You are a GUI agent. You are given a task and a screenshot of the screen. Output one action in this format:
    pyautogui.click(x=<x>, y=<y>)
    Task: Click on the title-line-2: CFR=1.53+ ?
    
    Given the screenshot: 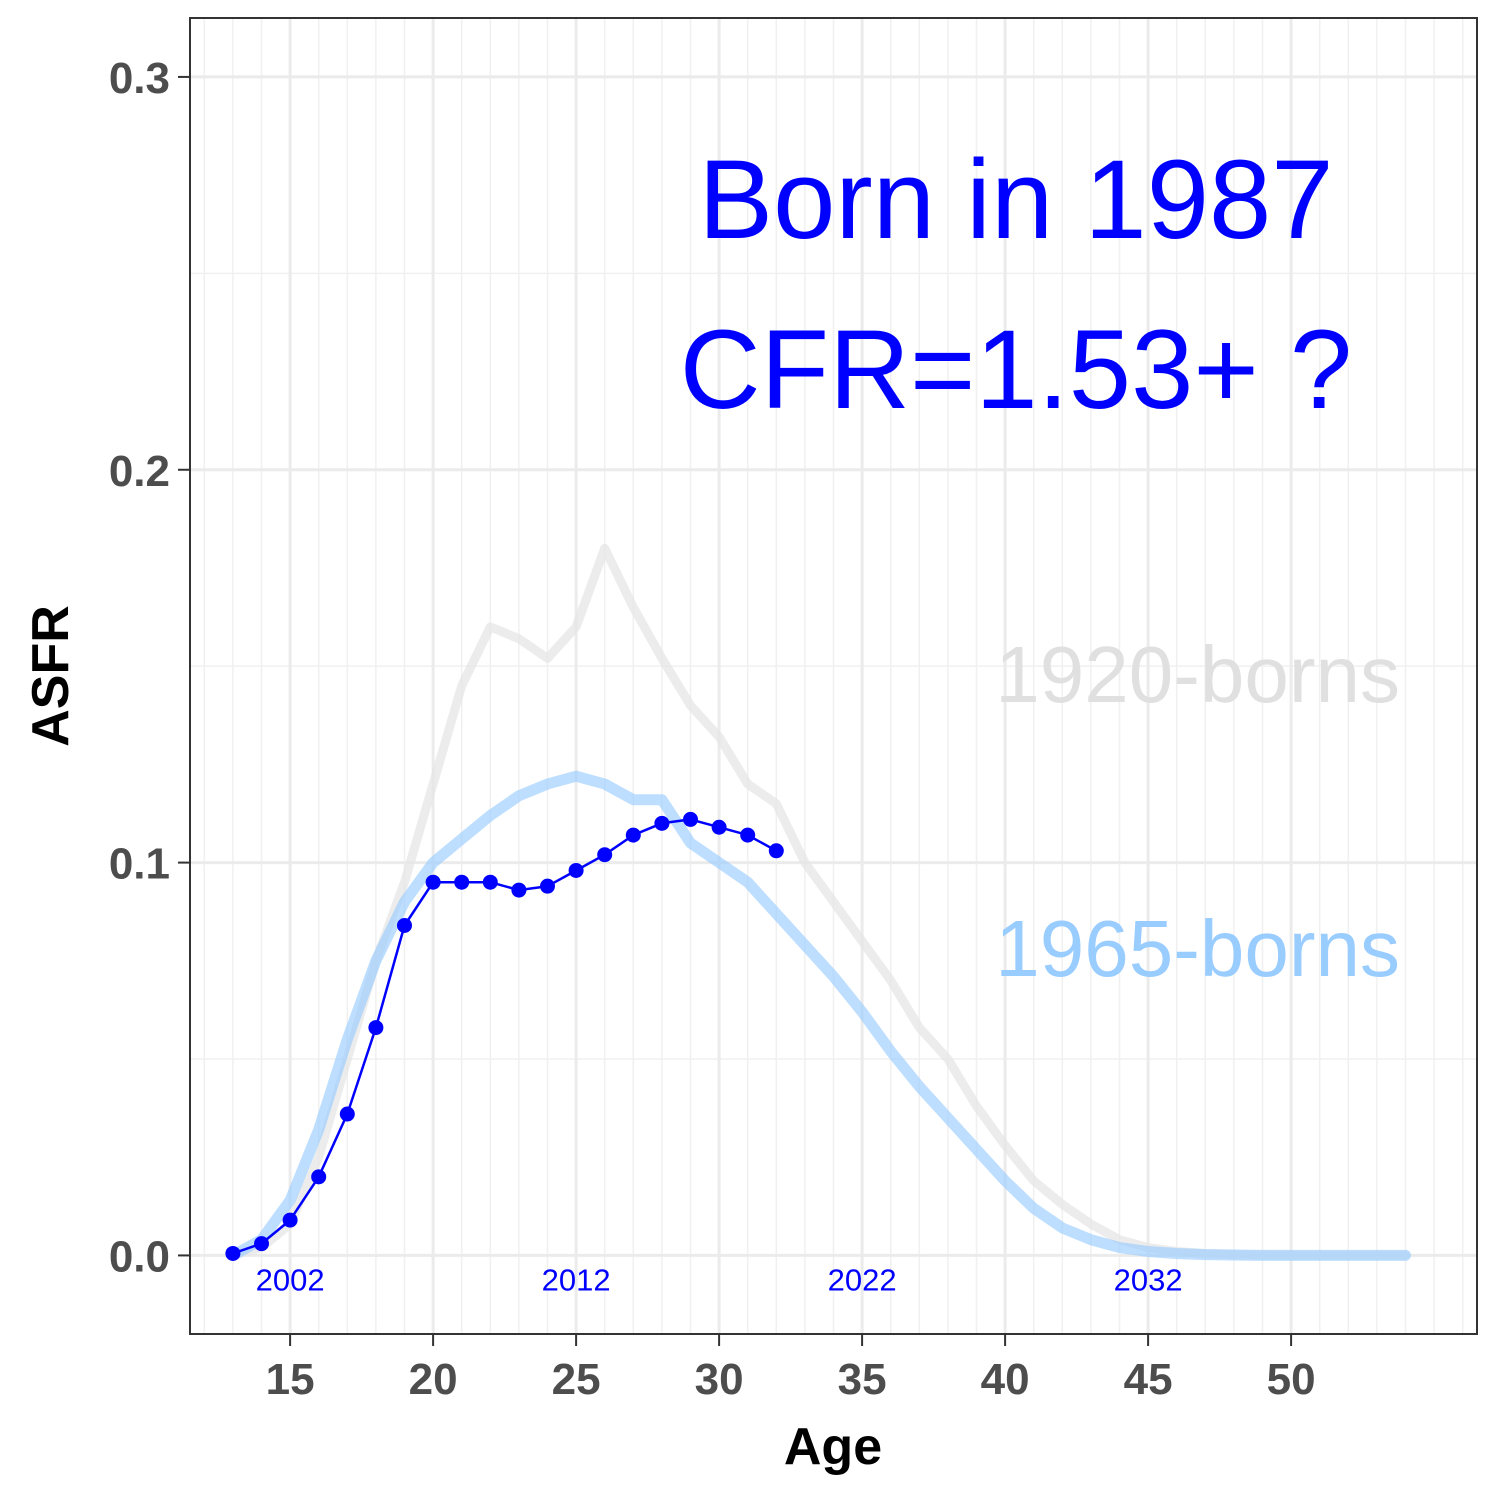 What is the action you would take?
    pyautogui.click(x=1016, y=369)
    